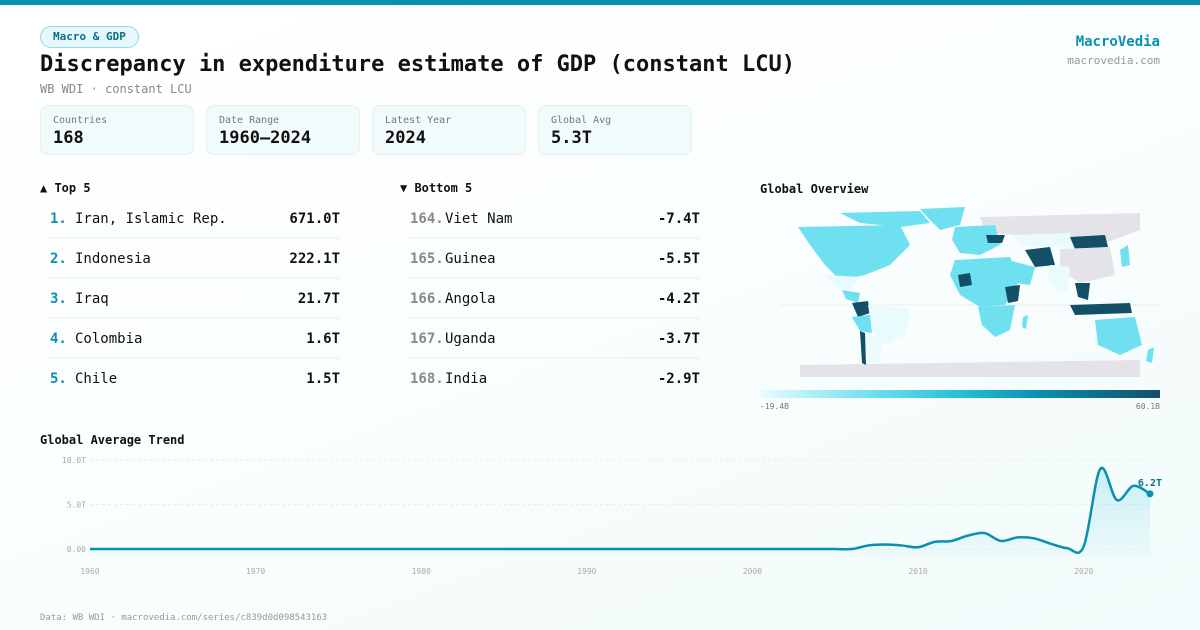 This screenshot has height=630, width=1200. What do you see at coordinates (76, 505) in the screenshot?
I see `y-tick-label: 5.0T` at bounding box center [76, 505].